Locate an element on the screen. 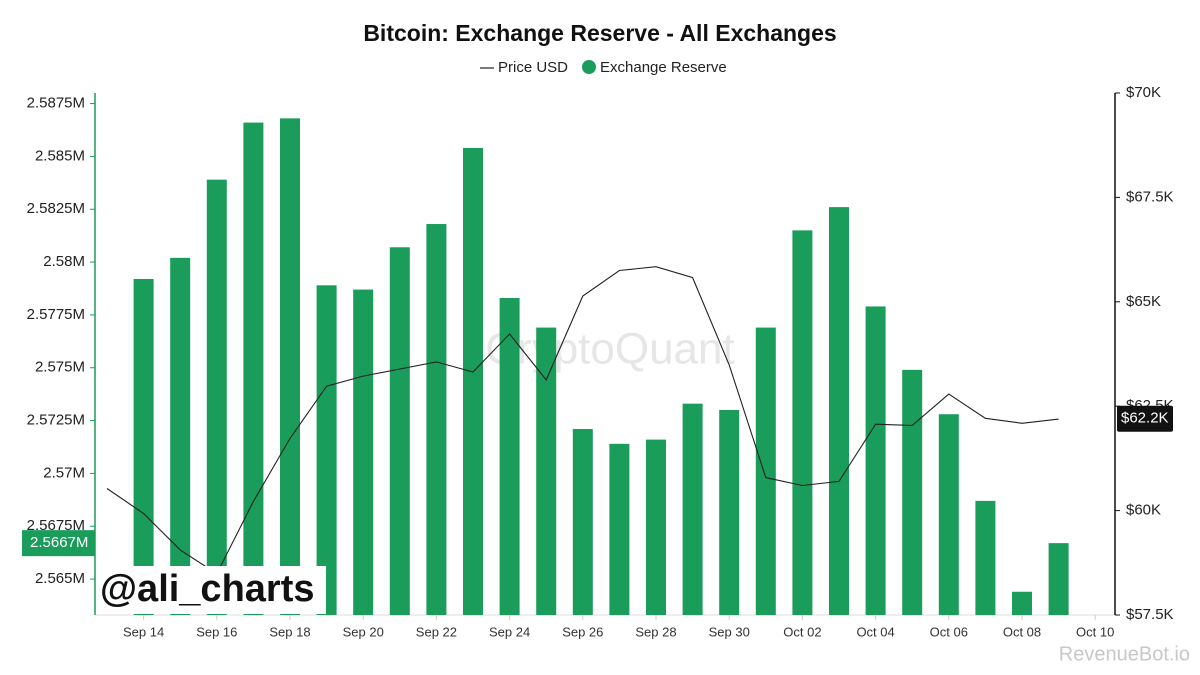  x-tick-label: Sep 18 is located at coordinates (289, 631).